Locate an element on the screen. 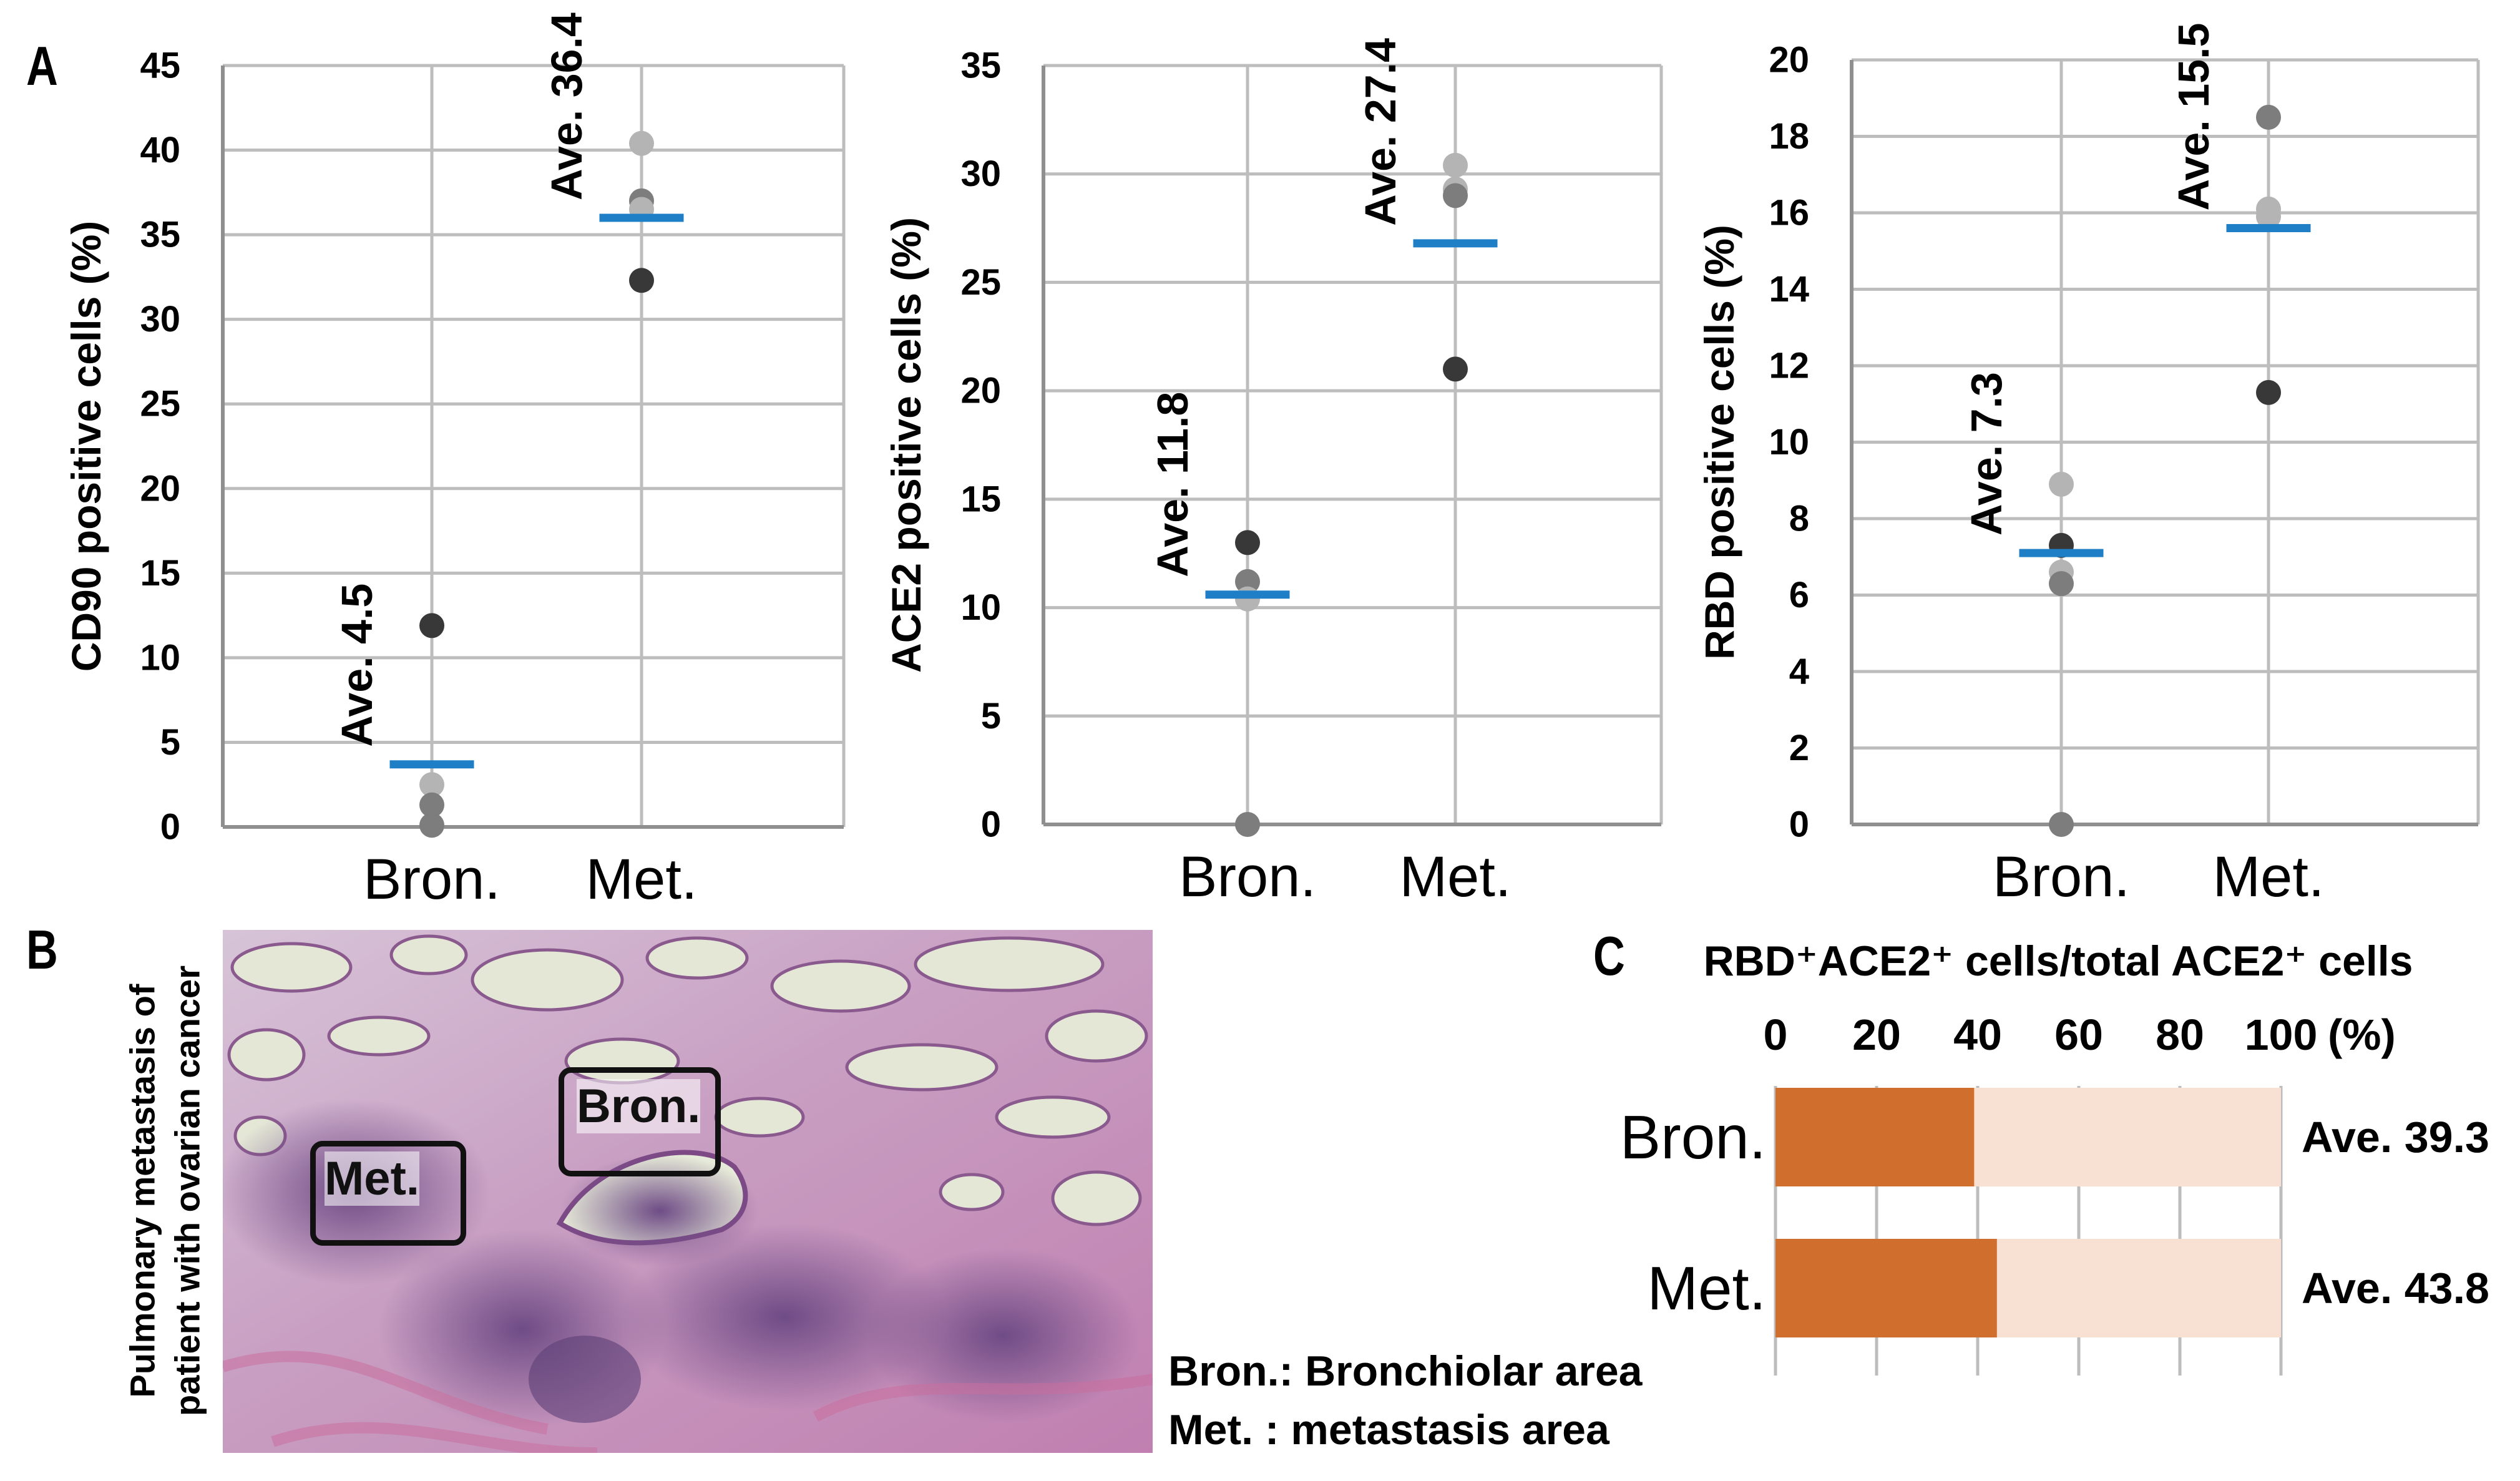 This screenshot has width=2520, height=1481. chart1-x-tick-label: Met. is located at coordinates (642, 879).